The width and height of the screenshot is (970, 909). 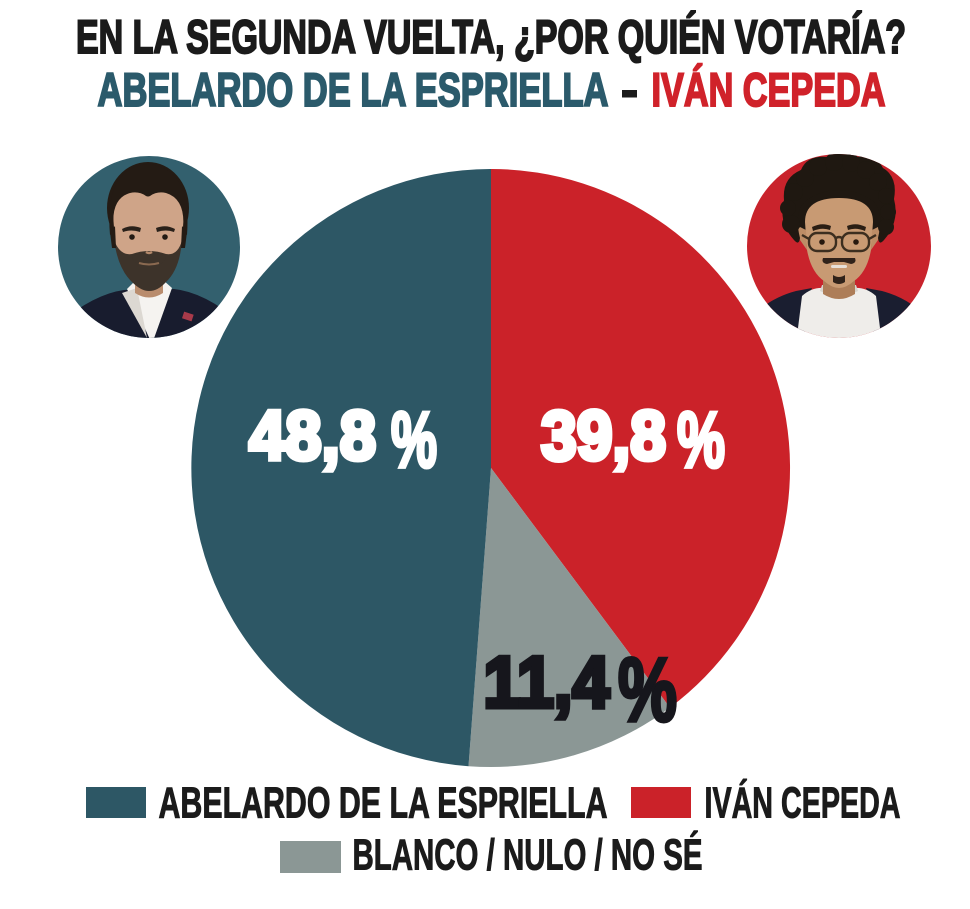 I want to click on svg-text: 39,8, so click(x=603, y=436).